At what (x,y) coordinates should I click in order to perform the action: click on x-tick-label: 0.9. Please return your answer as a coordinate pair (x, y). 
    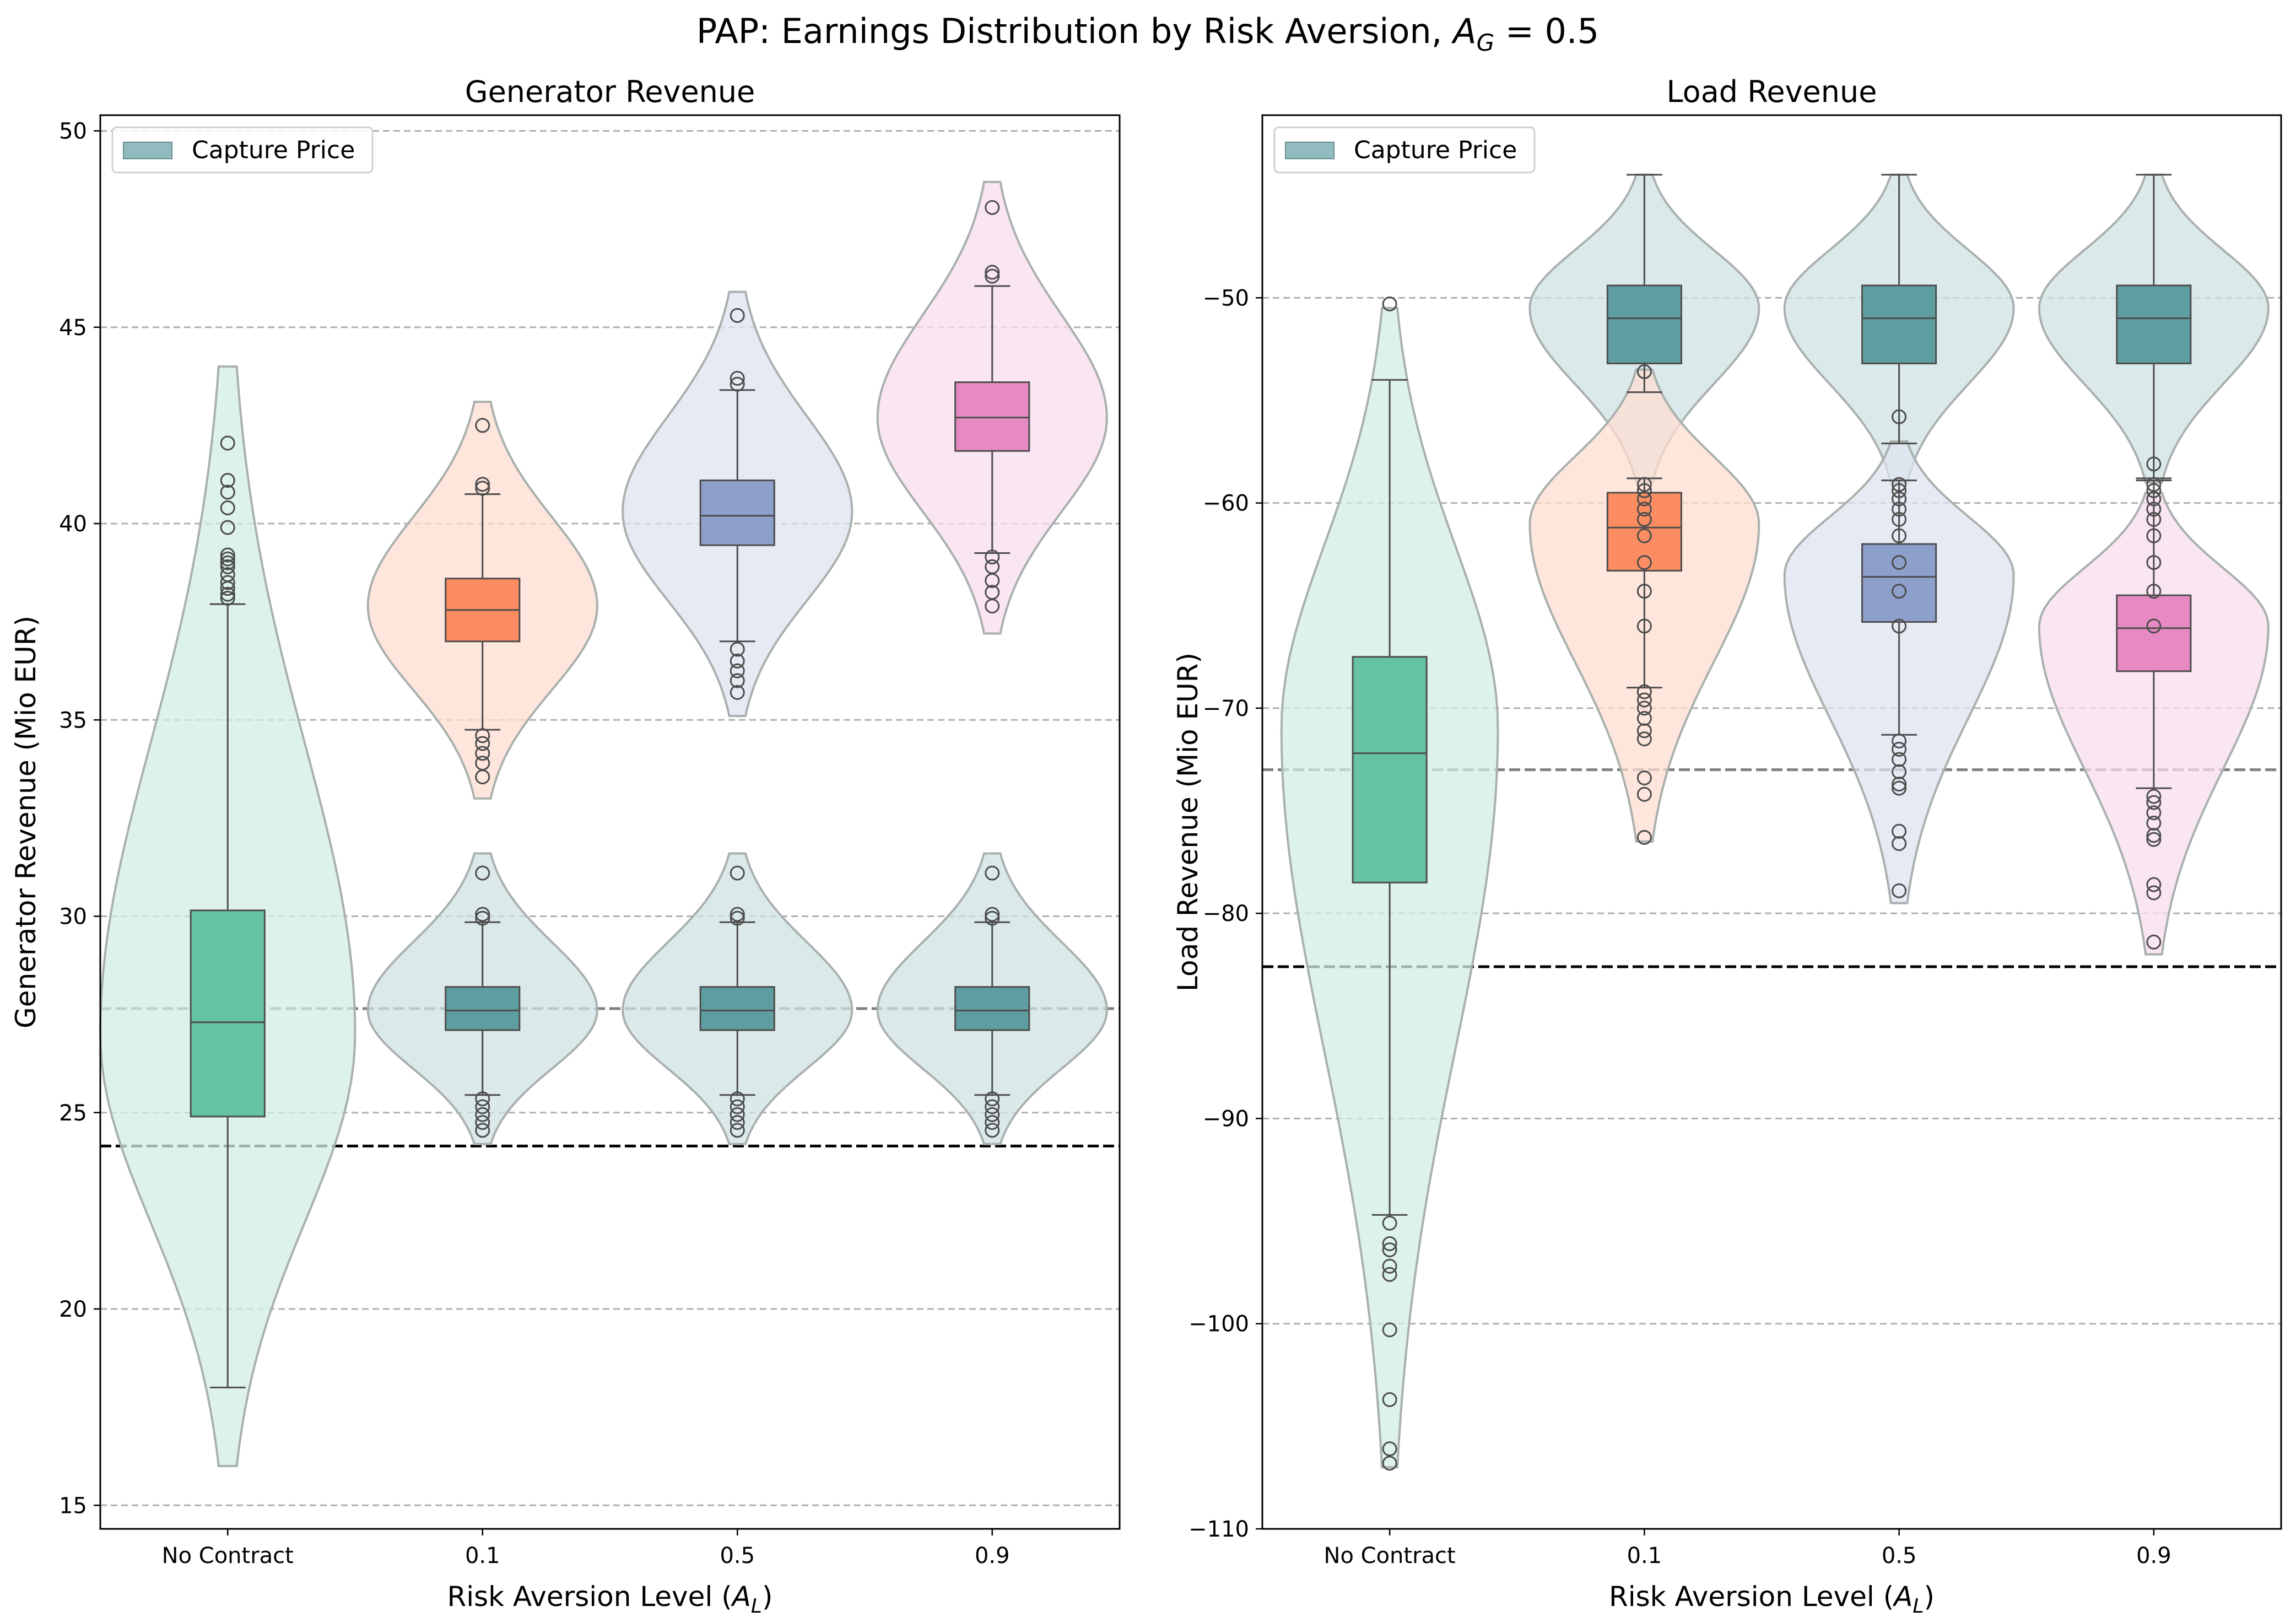
    Looking at the image, I should click on (2153, 1556).